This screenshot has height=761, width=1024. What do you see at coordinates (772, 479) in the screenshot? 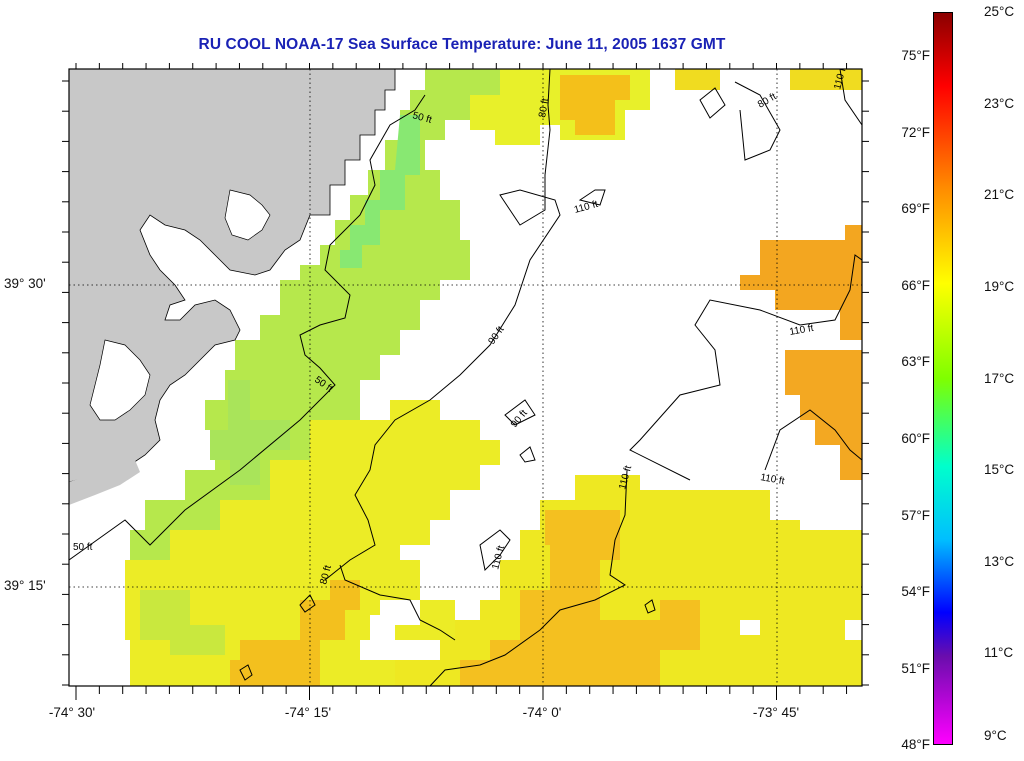
I see `contour-label-110ft-e: 110 ft` at bounding box center [772, 479].